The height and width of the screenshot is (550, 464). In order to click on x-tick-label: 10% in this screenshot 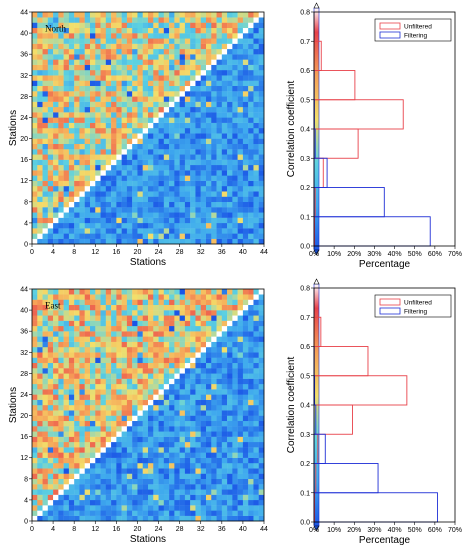, I will do `click(334, 254)`.